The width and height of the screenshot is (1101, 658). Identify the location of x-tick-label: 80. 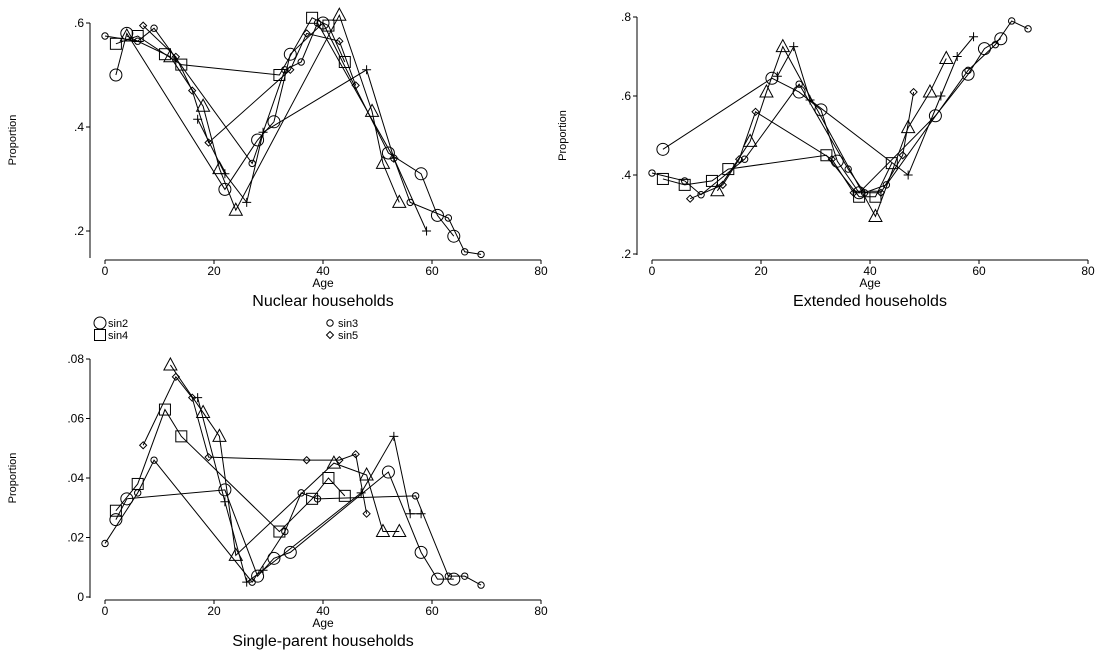
(1088, 271).